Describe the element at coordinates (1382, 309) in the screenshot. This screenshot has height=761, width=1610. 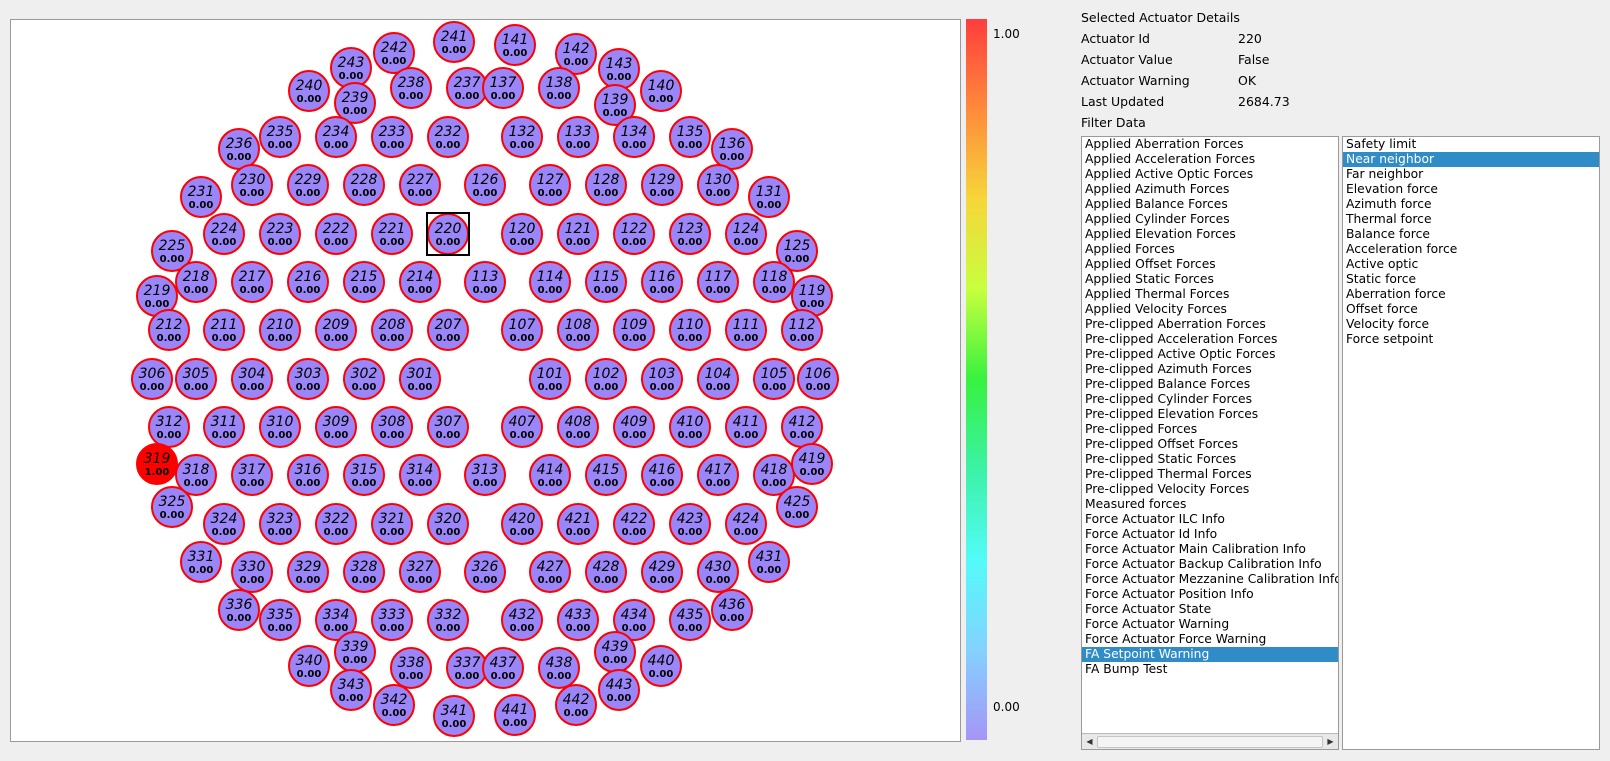
I see `field-list-item: Offset force` at that location.